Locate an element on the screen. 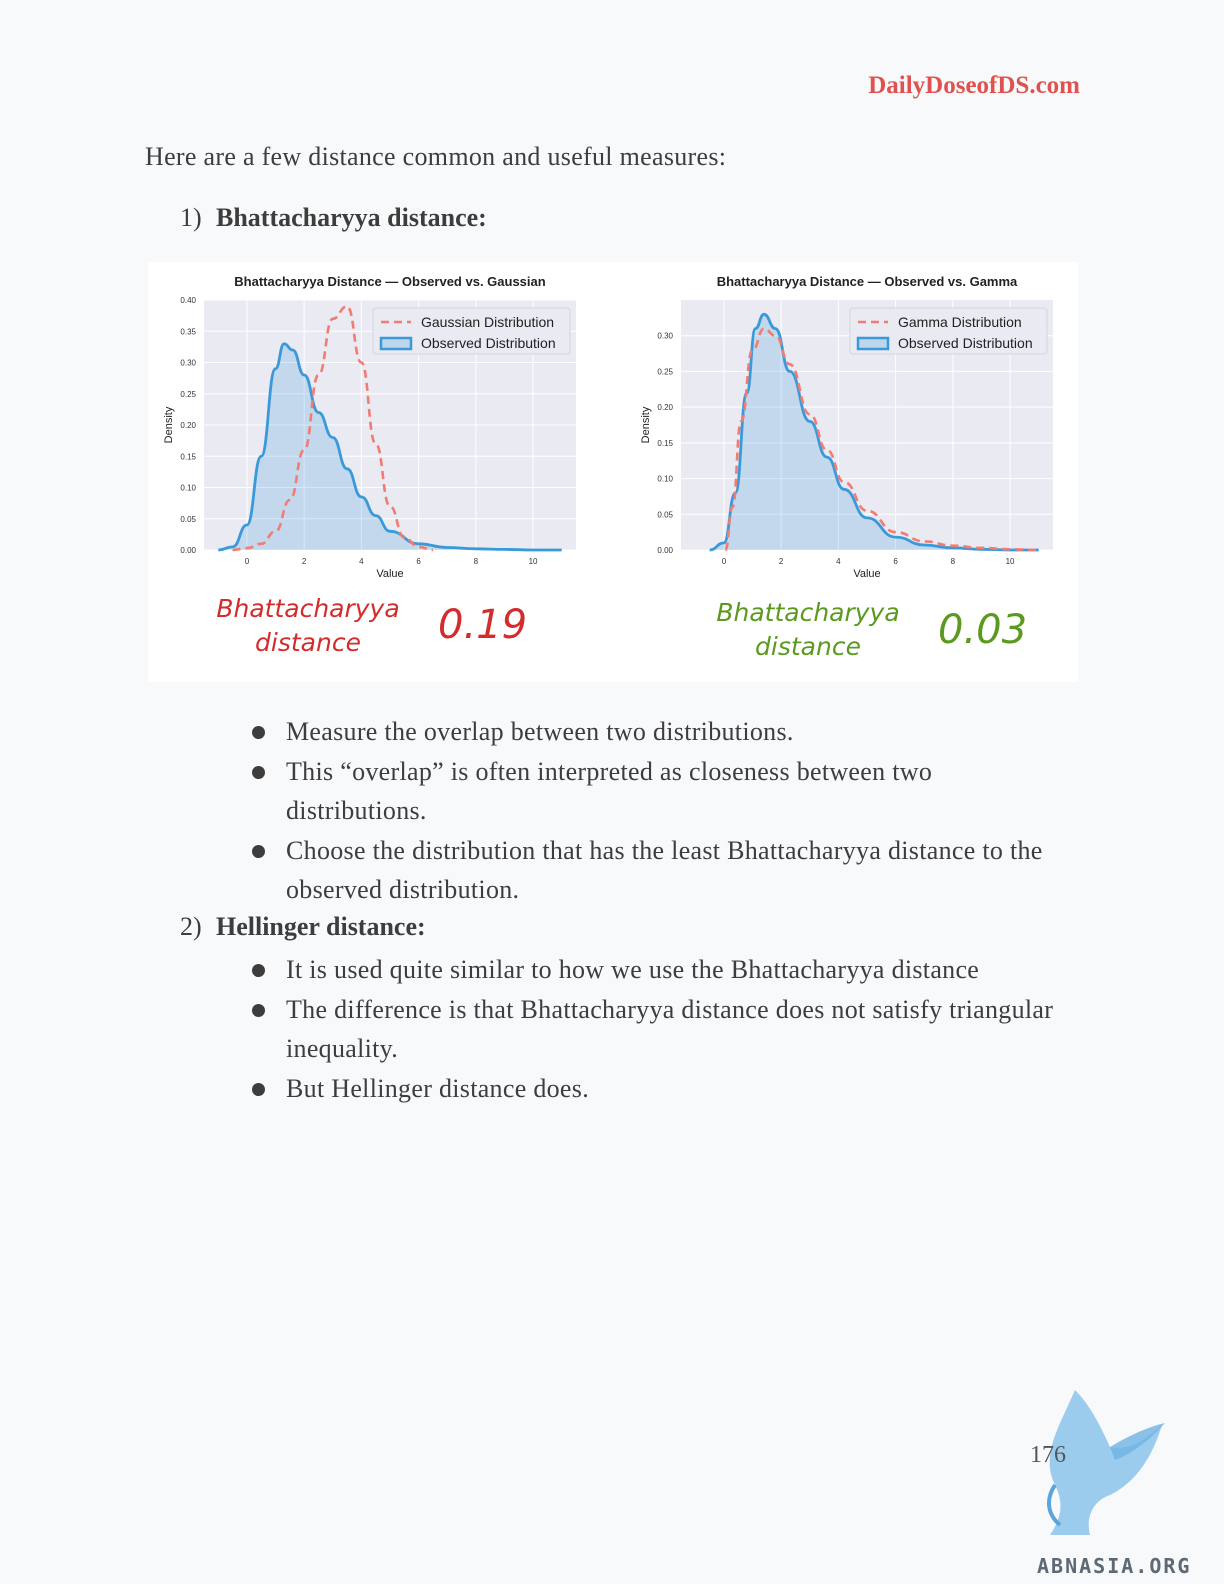 This screenshot has width=1224, height=1584. annotation-gaussian-value: 0.19 is located at coordinates (483, 625).